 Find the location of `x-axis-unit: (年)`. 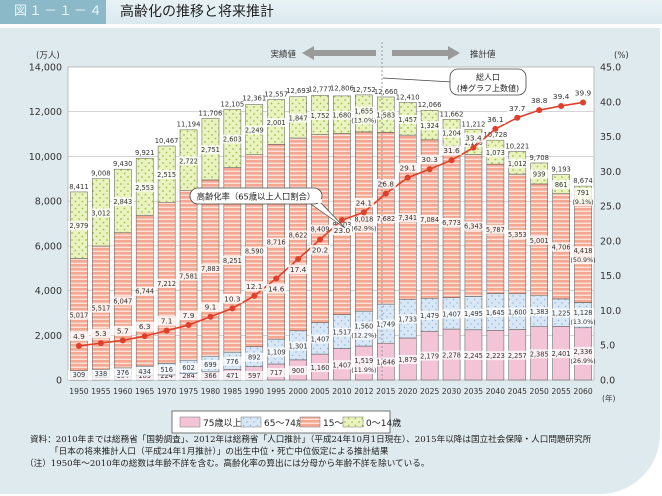

x-axis-unit: (年) is located at coordinates (609, 398).